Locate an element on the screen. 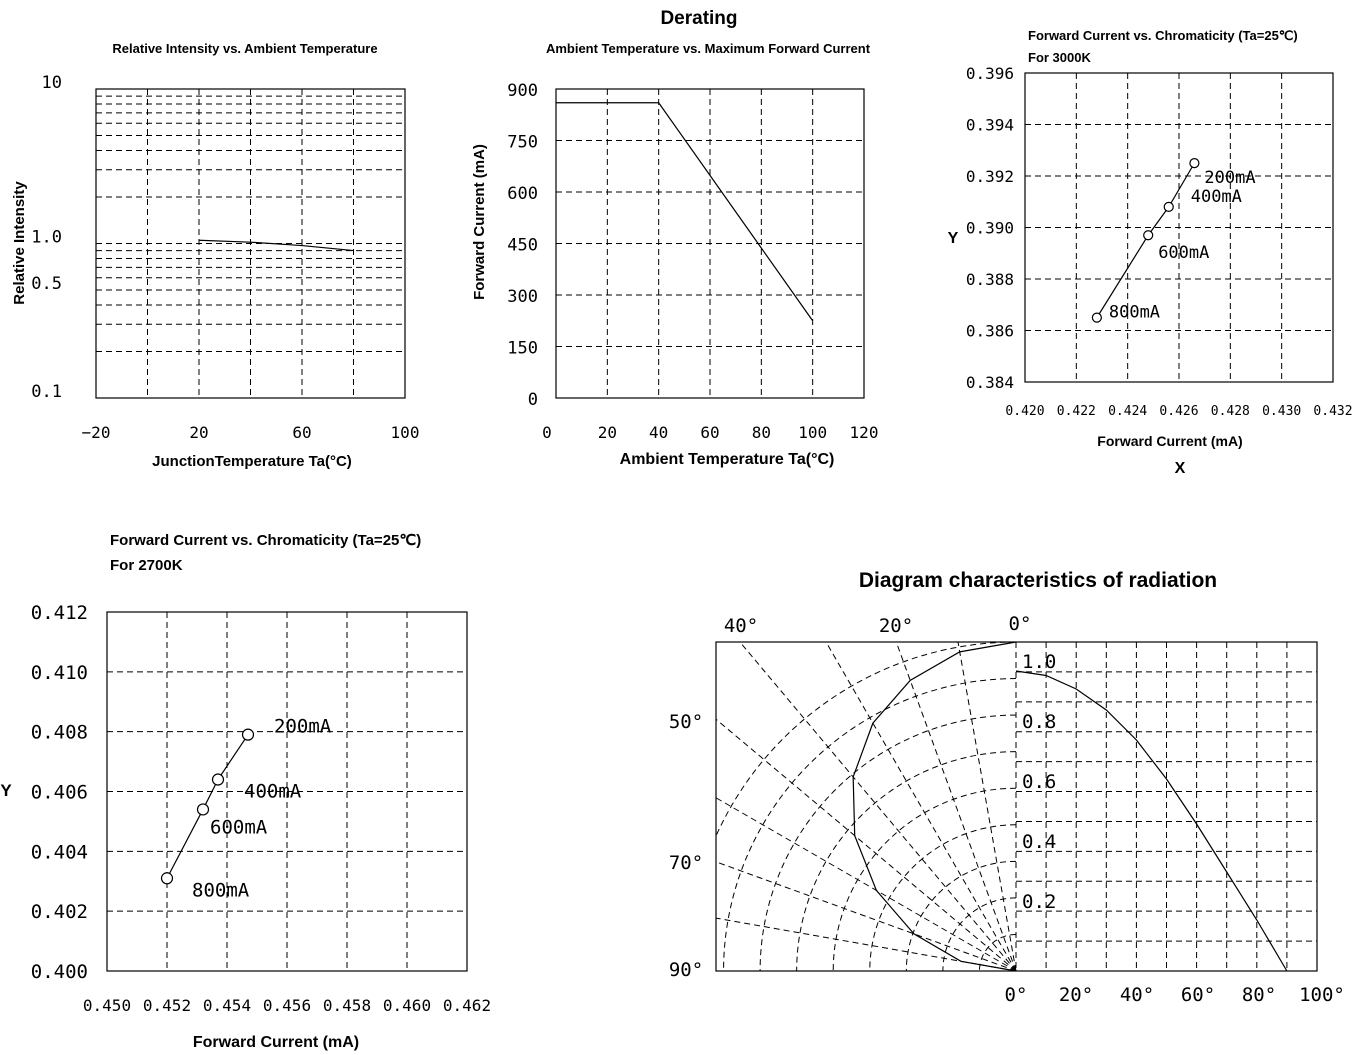 This screenshot has width=1372, height=1055. chroma2700-ytick-label: 0.412 is located at coordinates (59, 613).